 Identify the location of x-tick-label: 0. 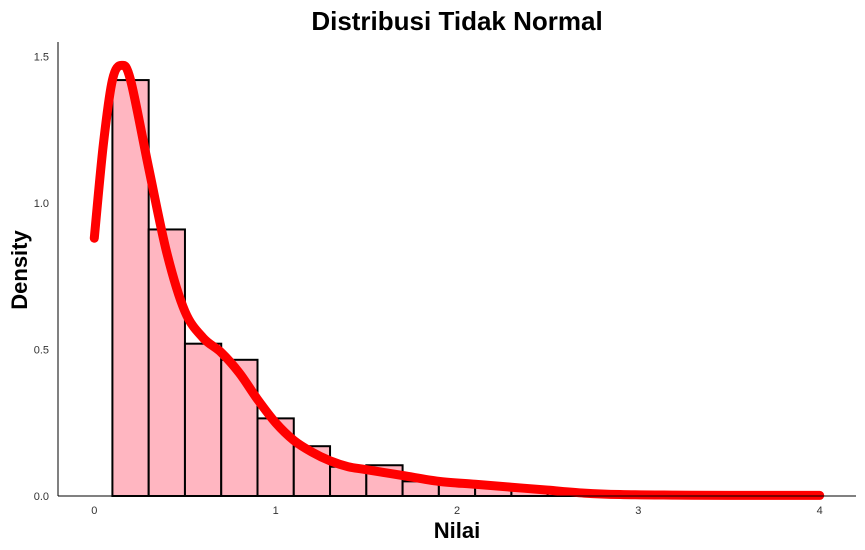
(94, 511).